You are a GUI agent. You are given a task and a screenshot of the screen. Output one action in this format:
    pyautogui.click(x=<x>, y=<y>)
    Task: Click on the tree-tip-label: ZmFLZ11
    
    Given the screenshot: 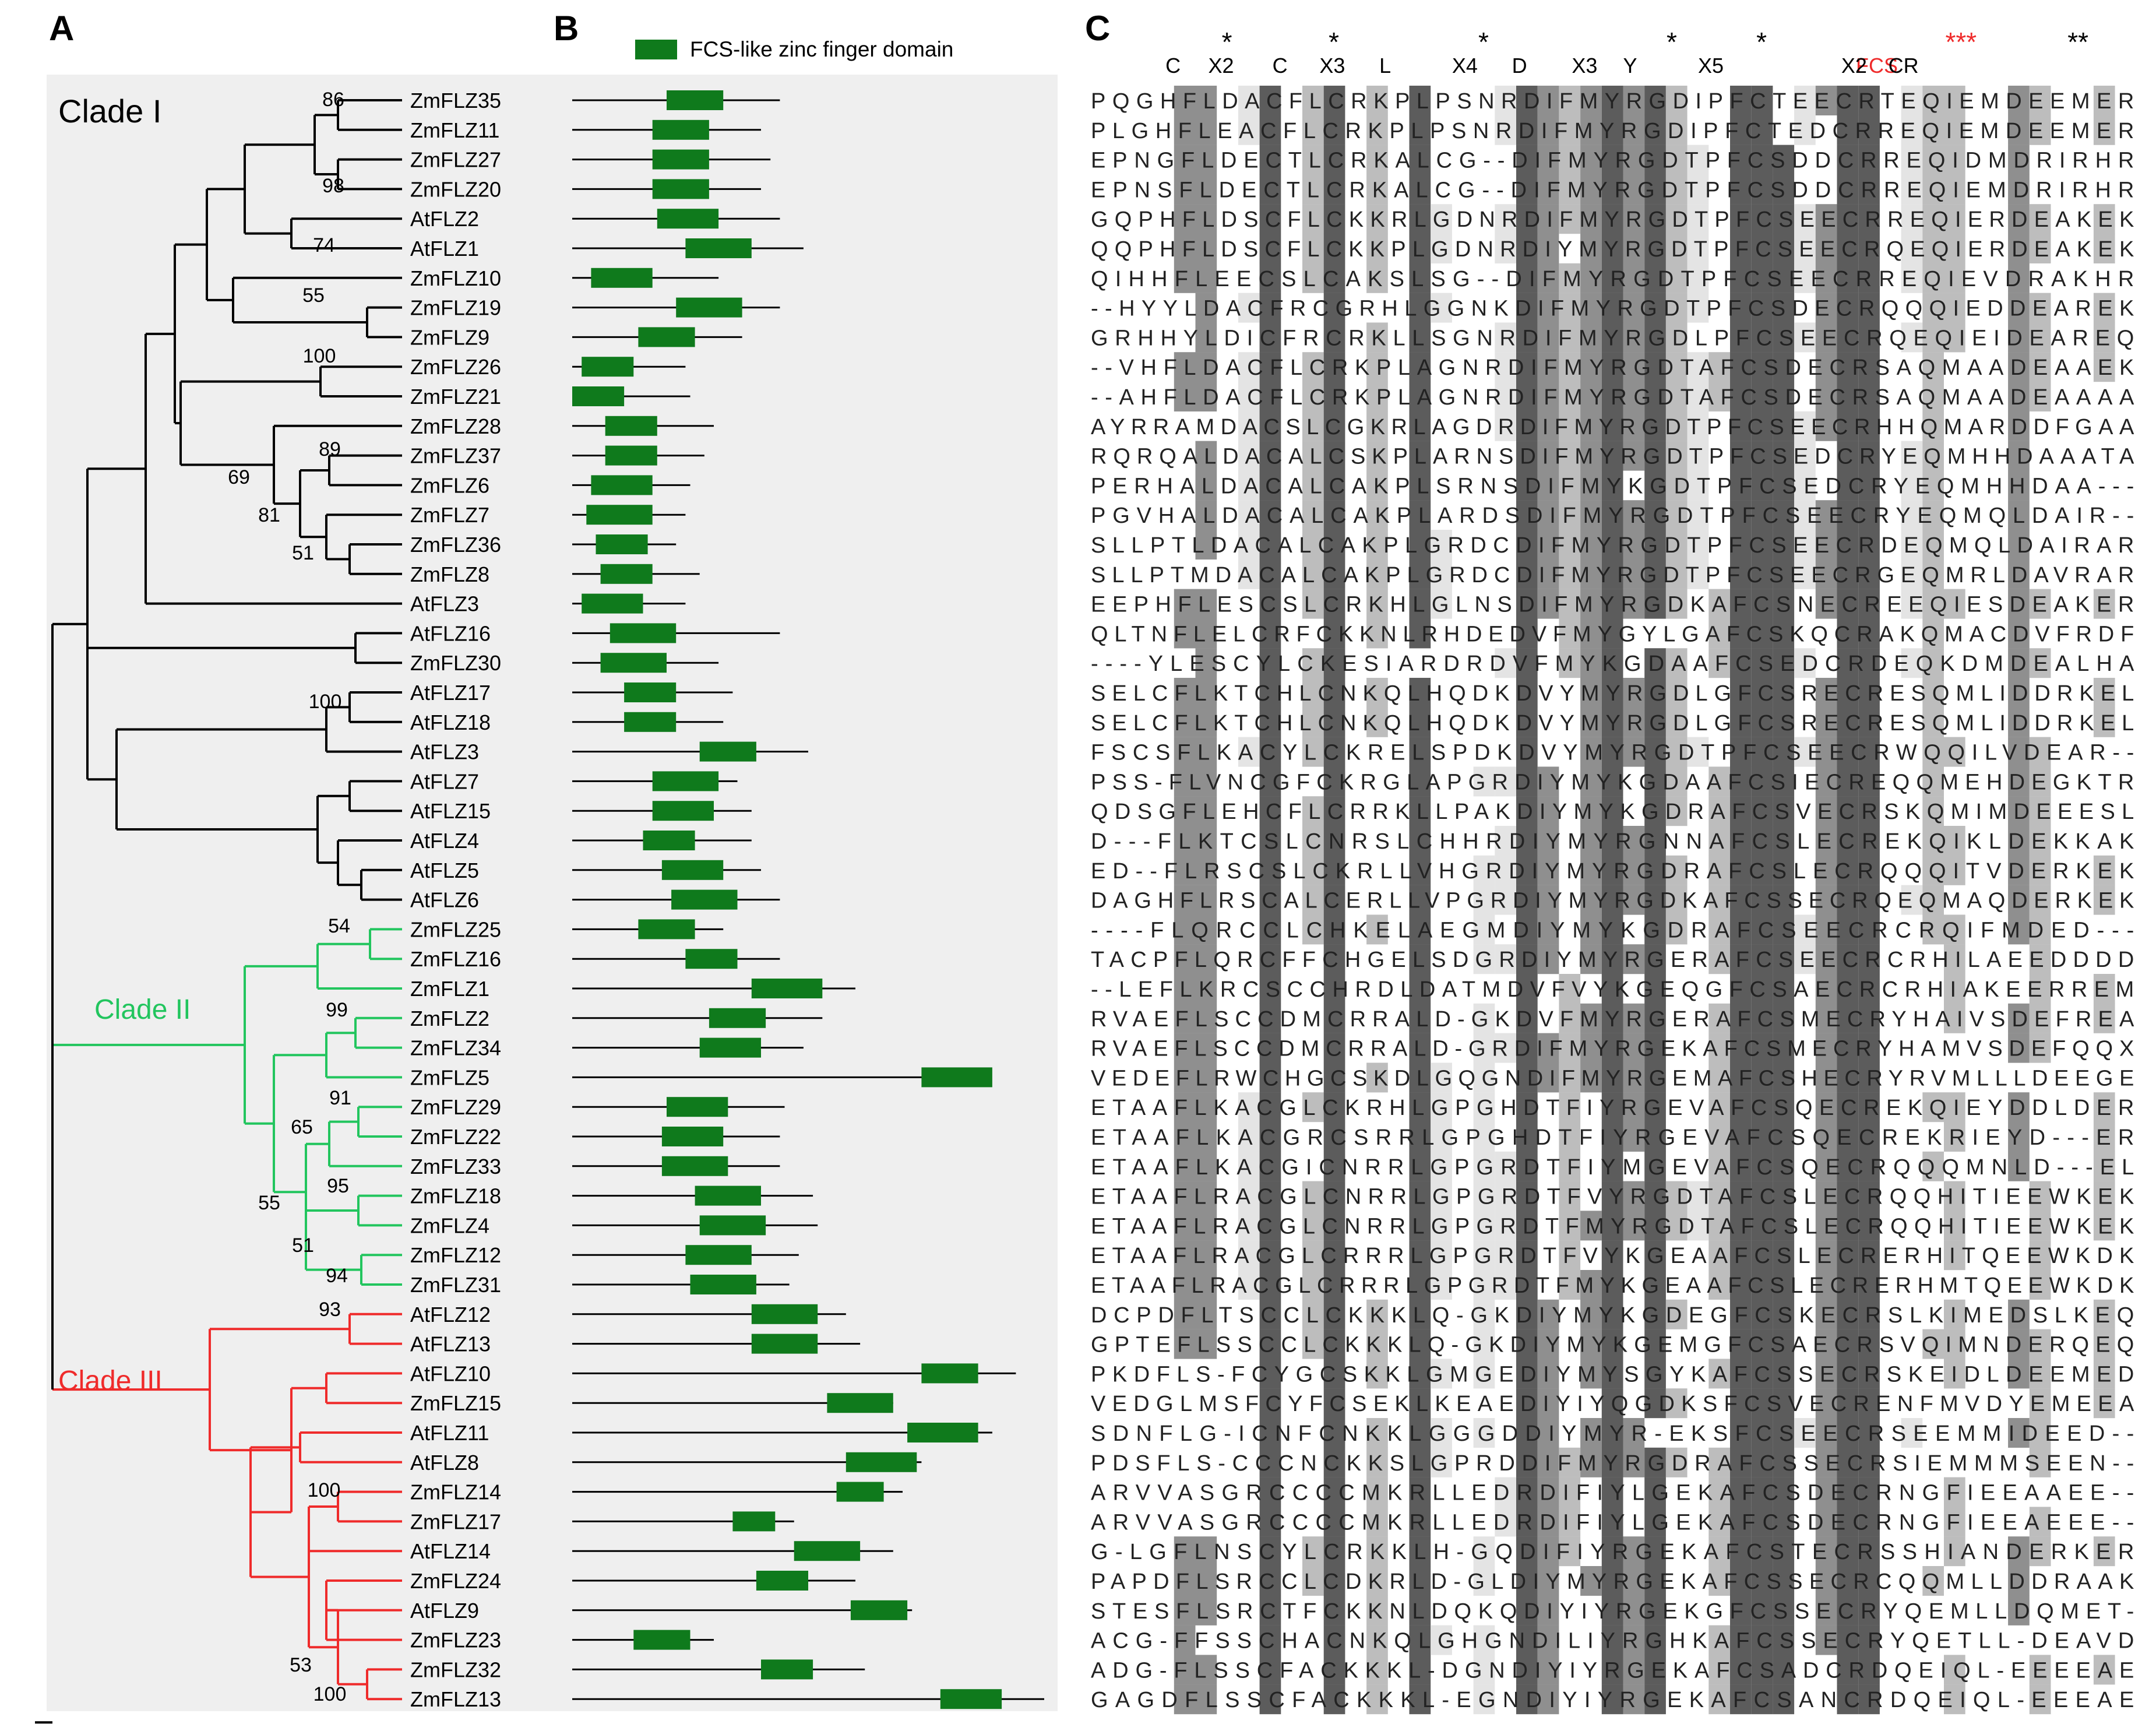 What is the action you would take?
    pyautogui.click(x=454, y=130)
    